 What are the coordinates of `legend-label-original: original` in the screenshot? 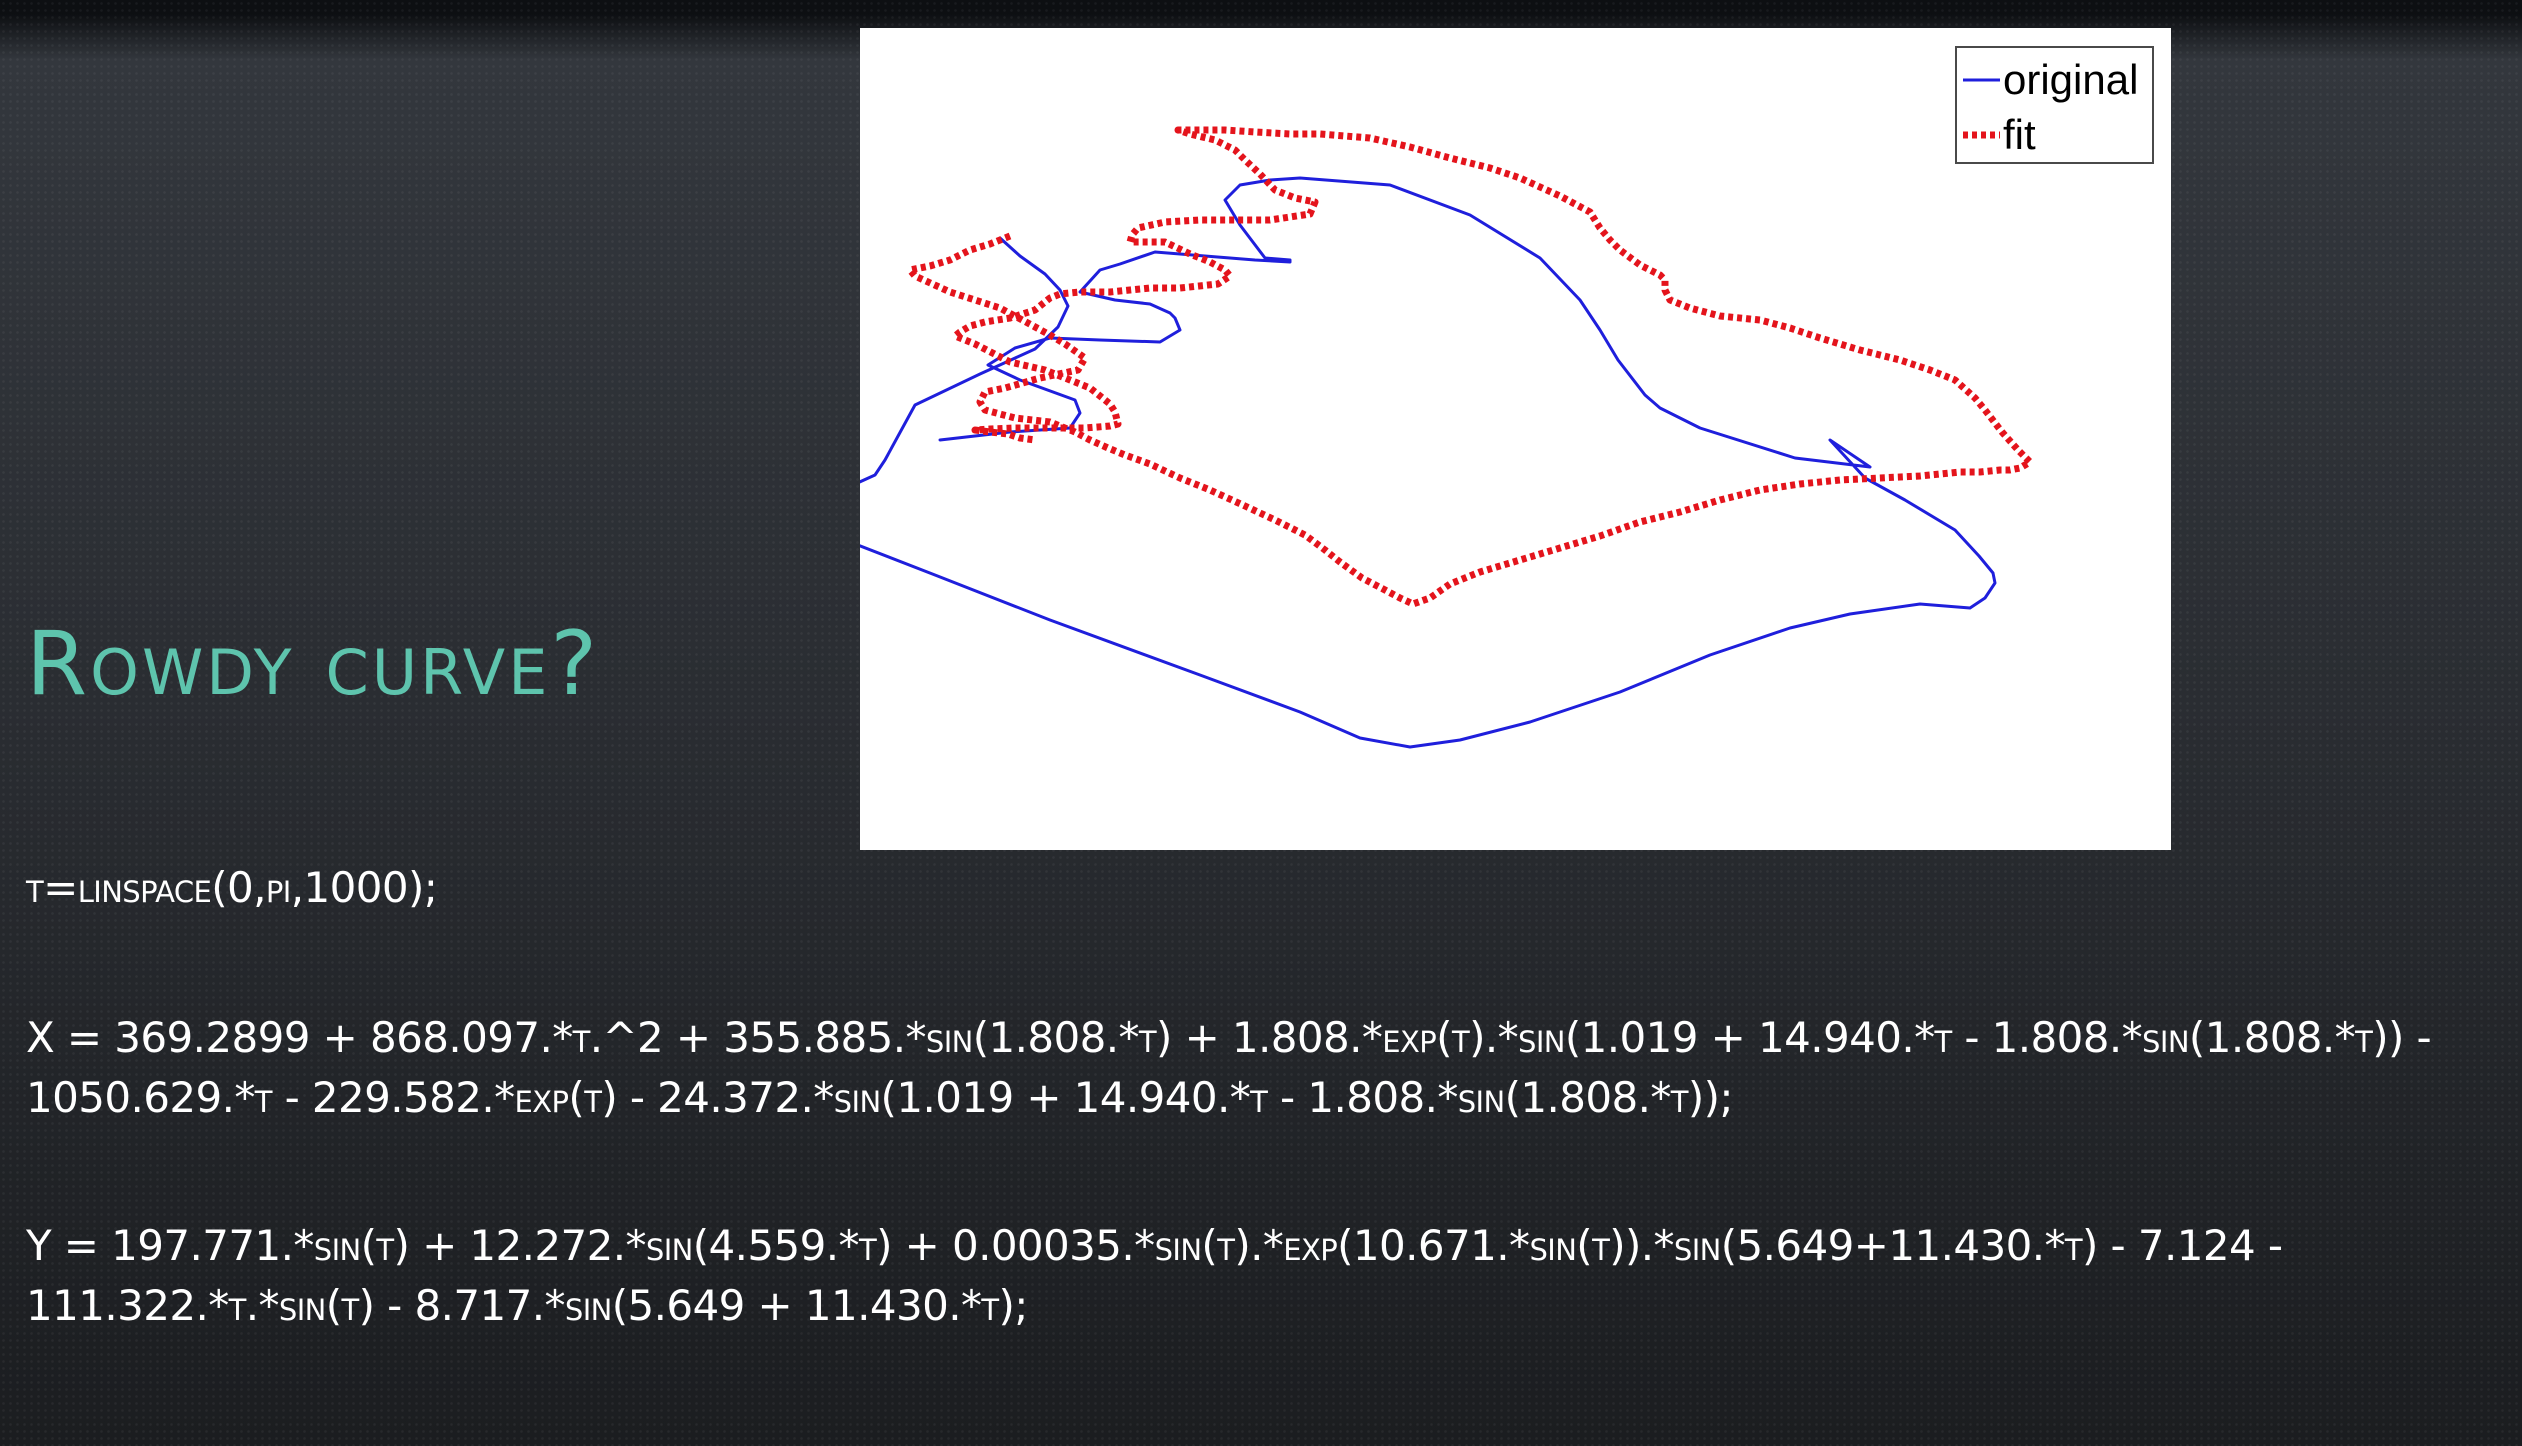 It's located at (2070, 79).